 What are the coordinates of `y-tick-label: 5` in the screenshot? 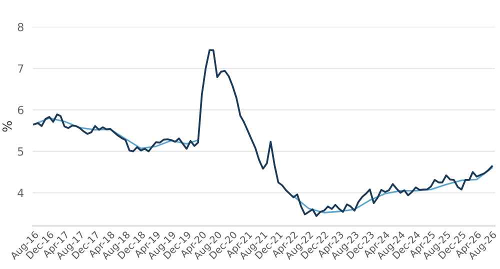 It's located at (21, 151).